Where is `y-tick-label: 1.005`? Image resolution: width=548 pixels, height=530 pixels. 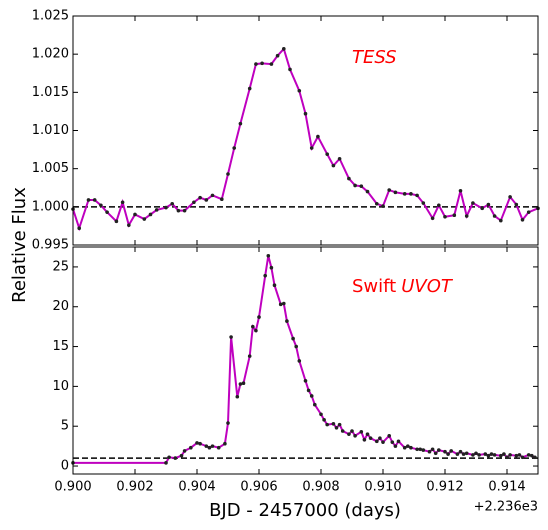
y-tick-label: 1.005 is located at coordinates (50, 168).